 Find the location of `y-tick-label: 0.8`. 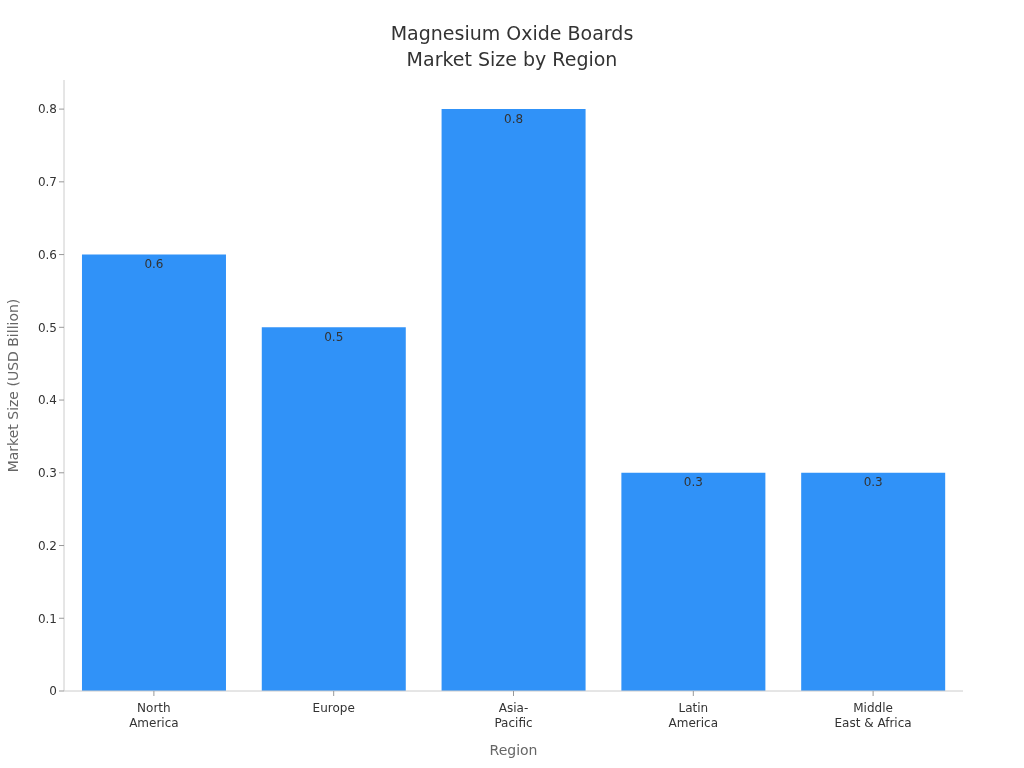

y-tick-label: 0.8 is located at coordinates (47, 109).